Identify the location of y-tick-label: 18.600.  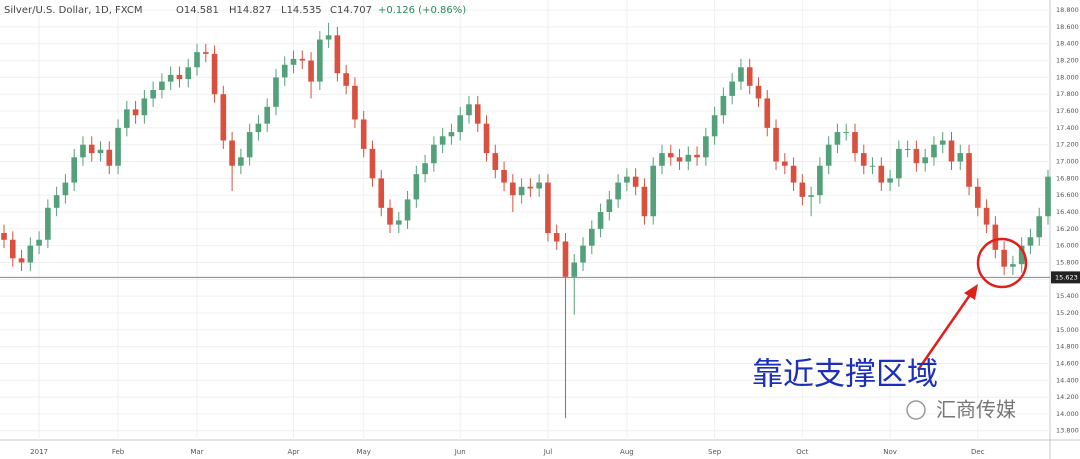
(1067, 27).